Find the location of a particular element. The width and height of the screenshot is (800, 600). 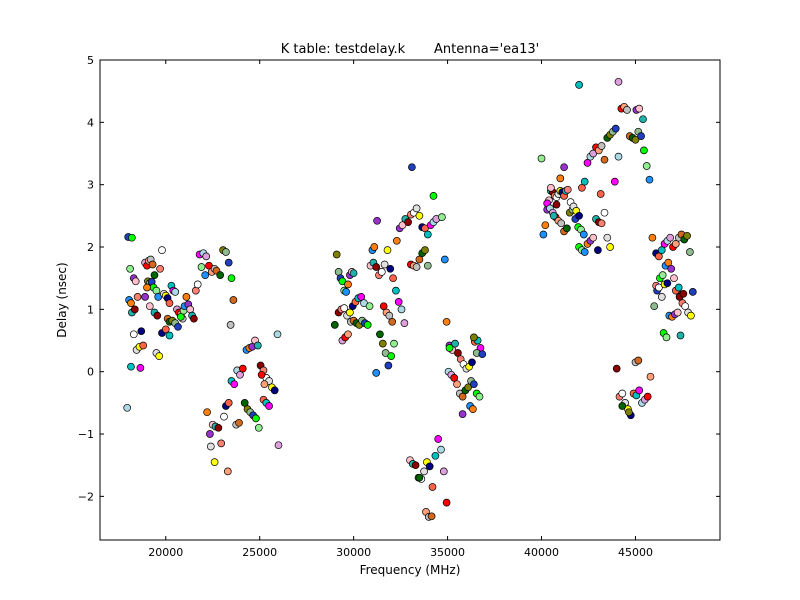

y-tick-label: −2 is located at coordinates (86, 496).